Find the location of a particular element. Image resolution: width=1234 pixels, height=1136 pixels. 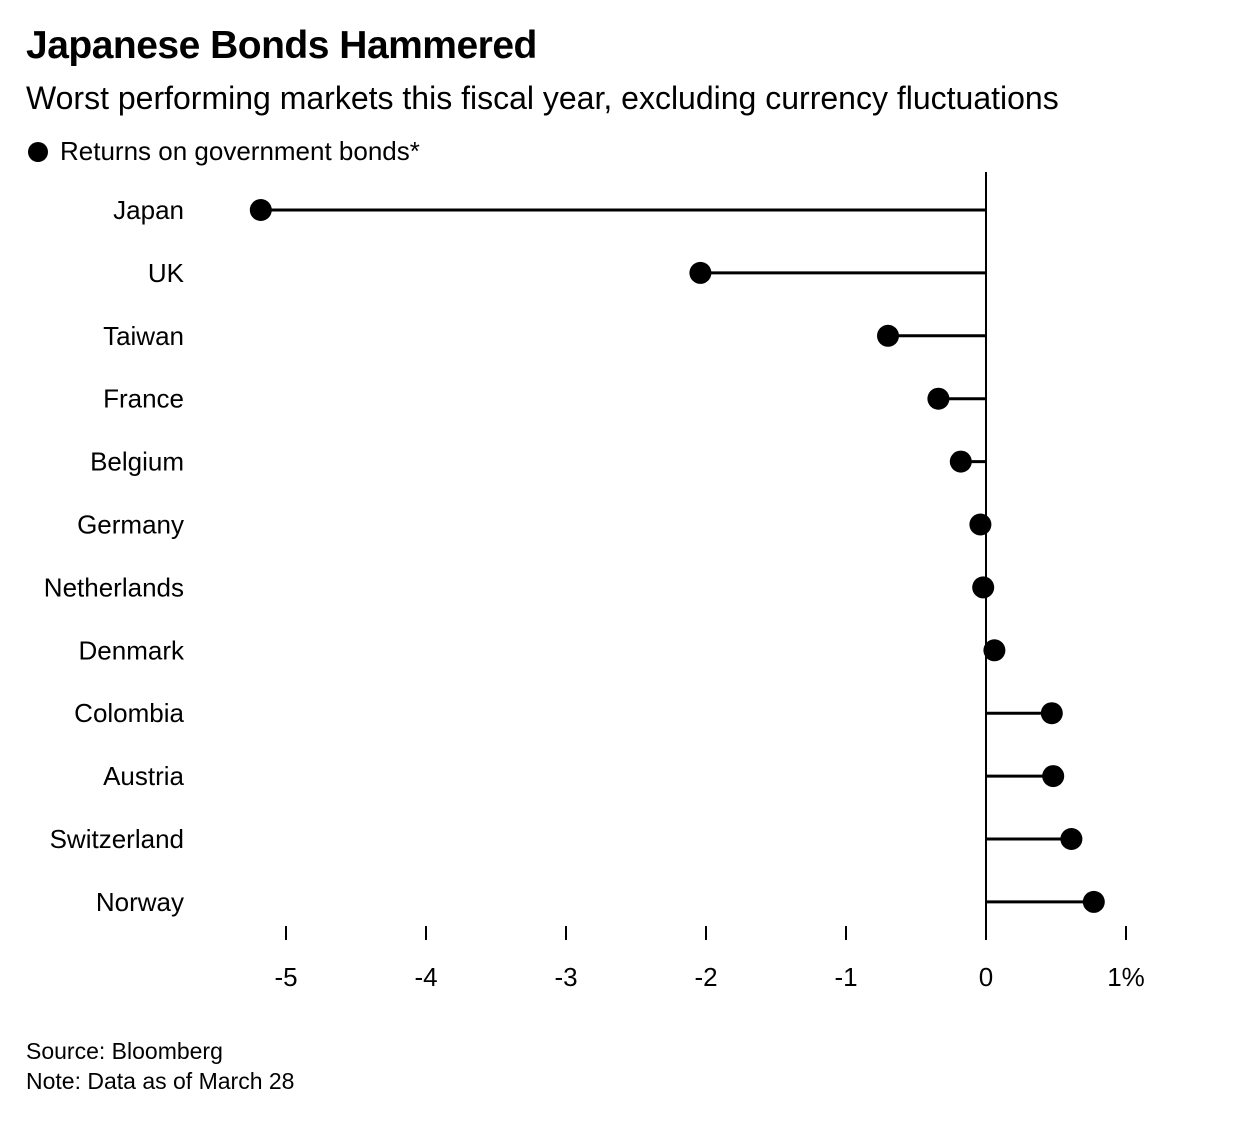

category-label: Colombia is located at coordinates (129, 713).